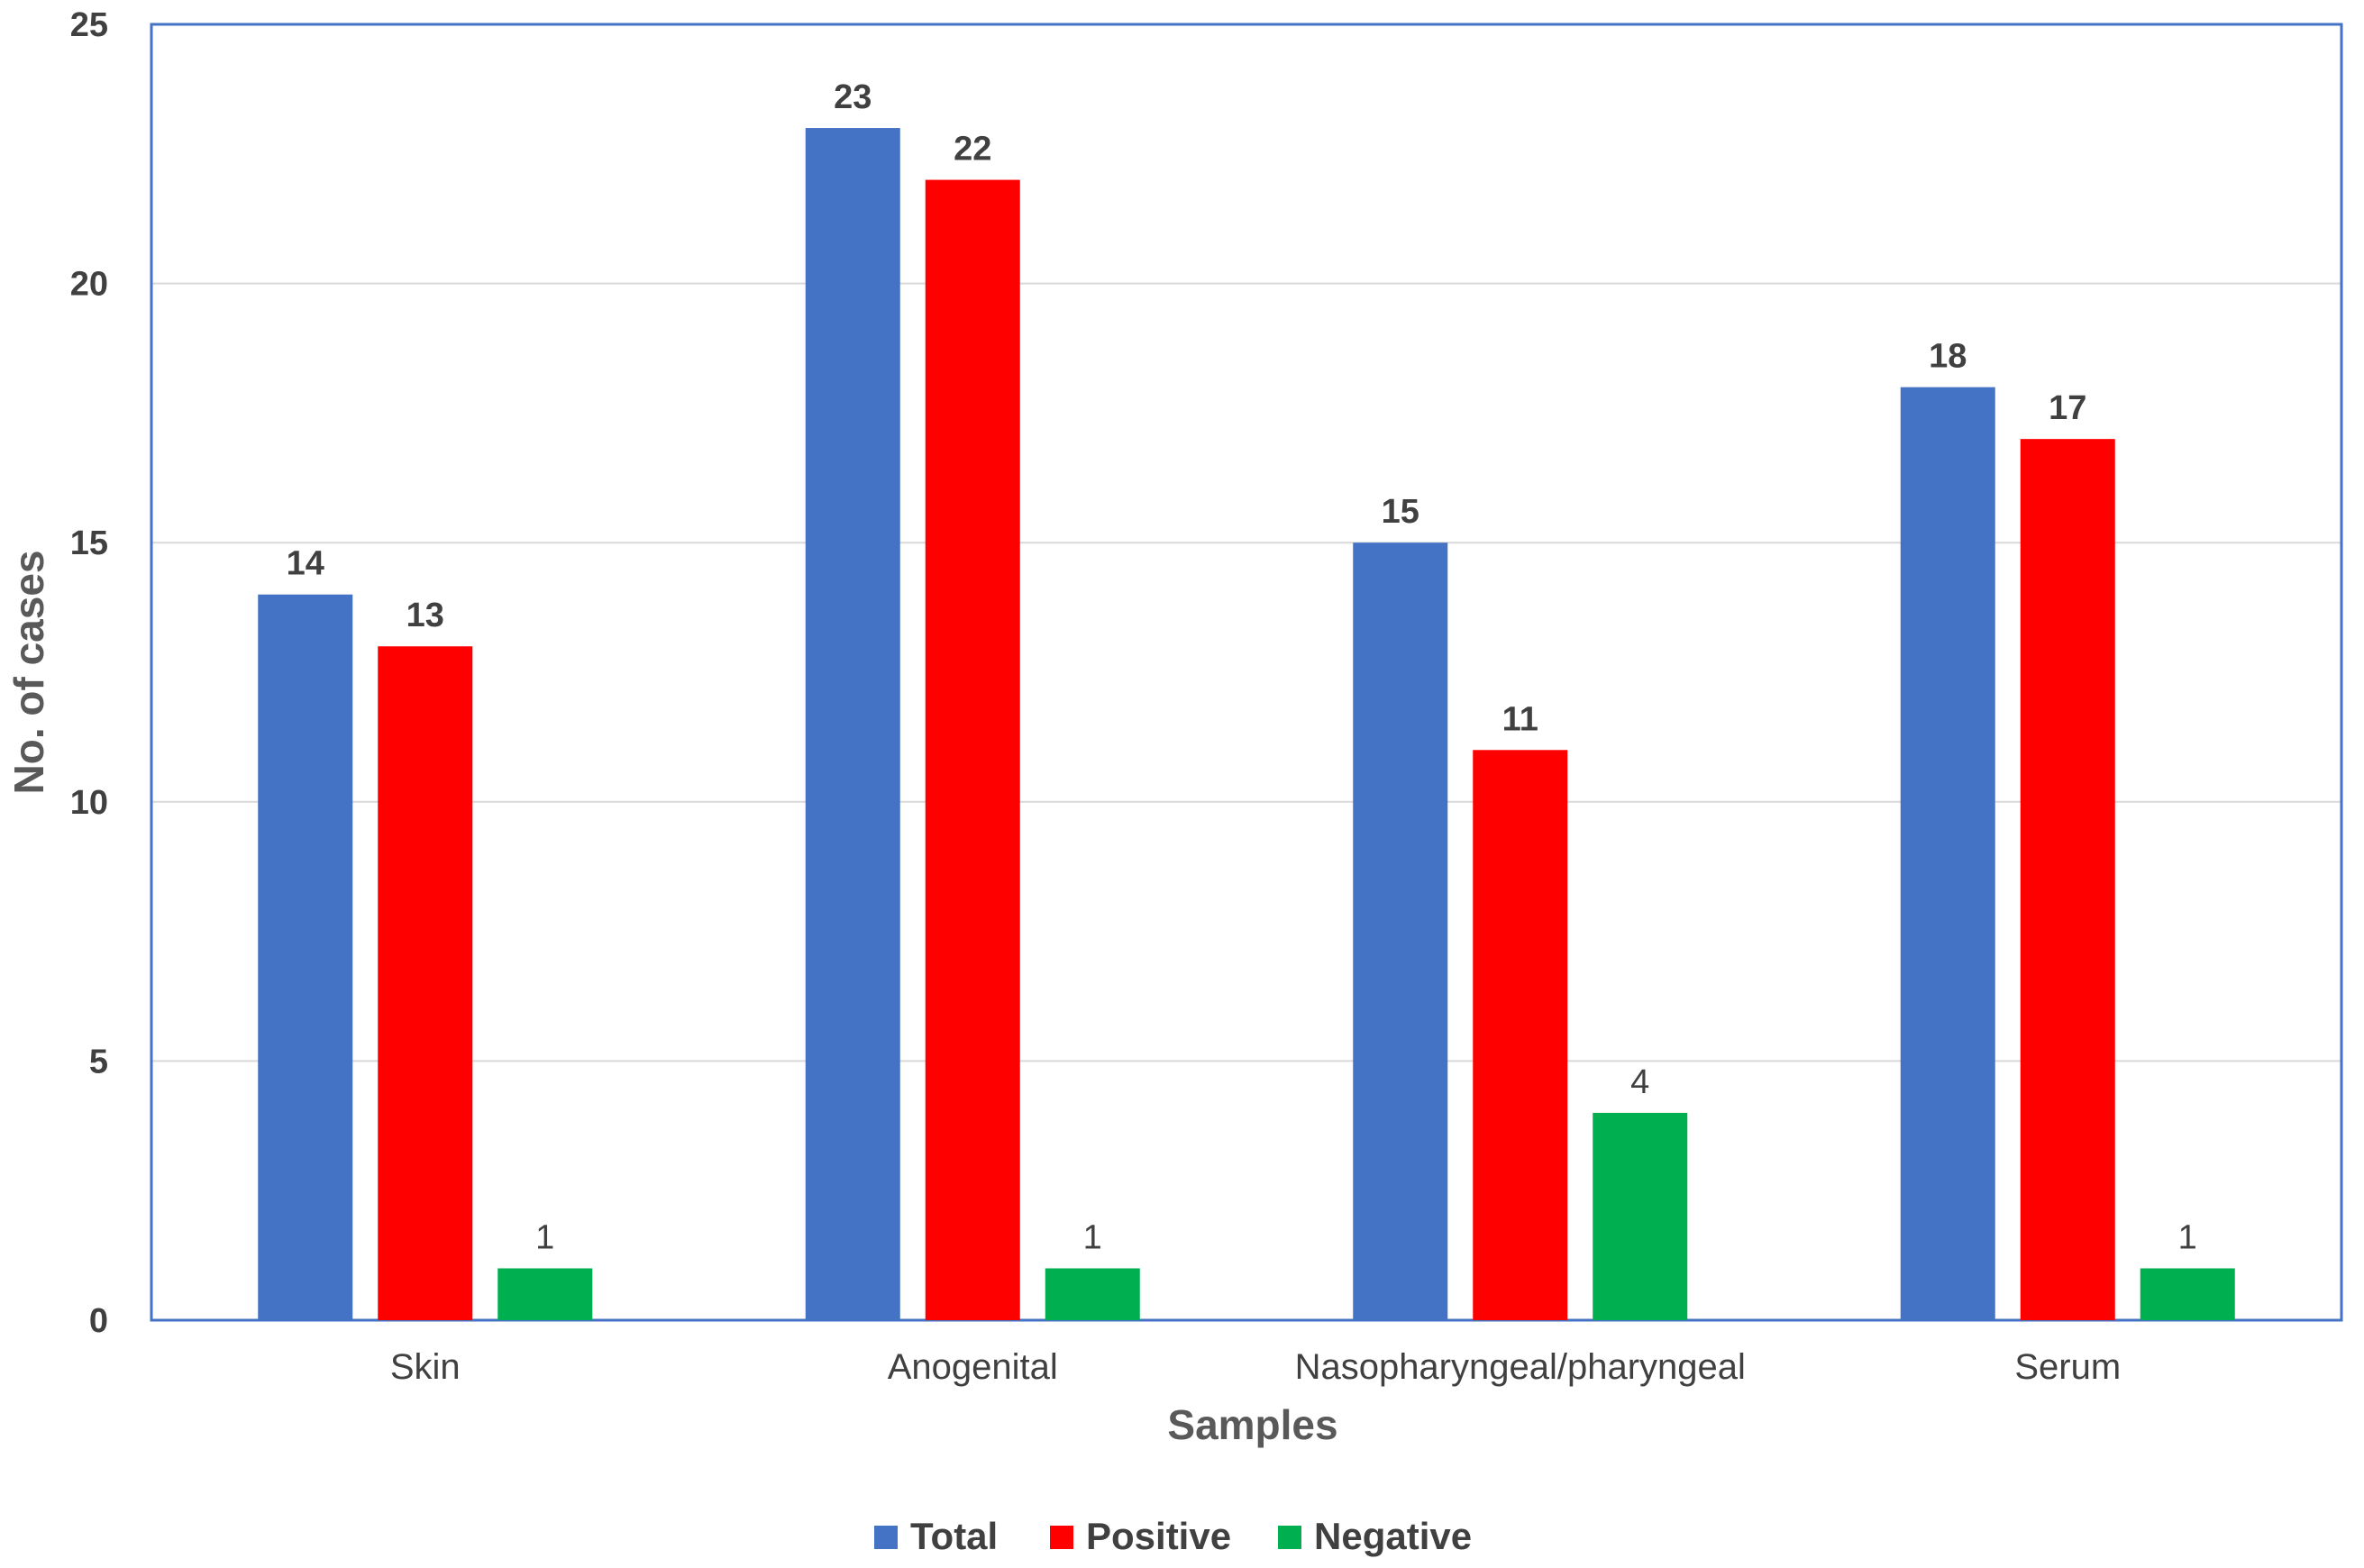 The image size is (2364, 1568). What do you see at coordinates (89, 543) in the screenshot?
I see `y-tick-label: 15` at bounding box center [89, 543].